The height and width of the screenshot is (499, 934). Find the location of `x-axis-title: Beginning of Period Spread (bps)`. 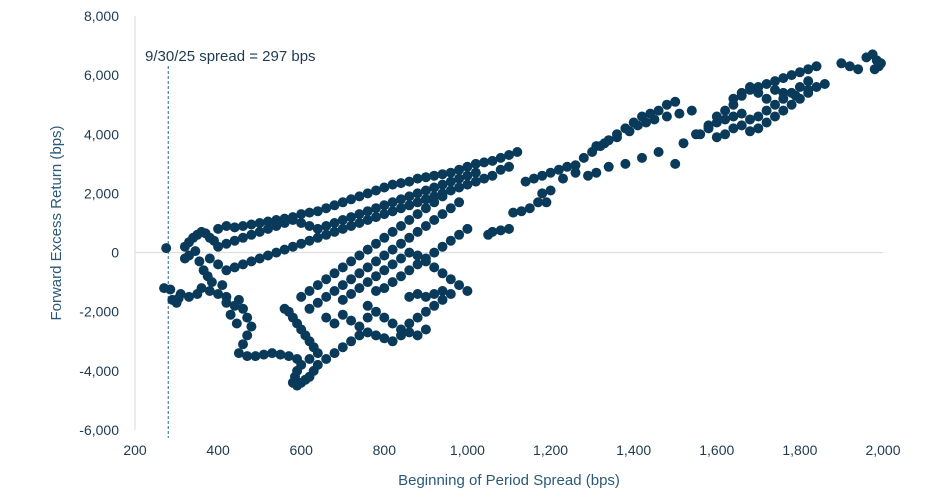

x-axis-title: Beginning of Period Spread (bps) is located at coordinates (509, 480).